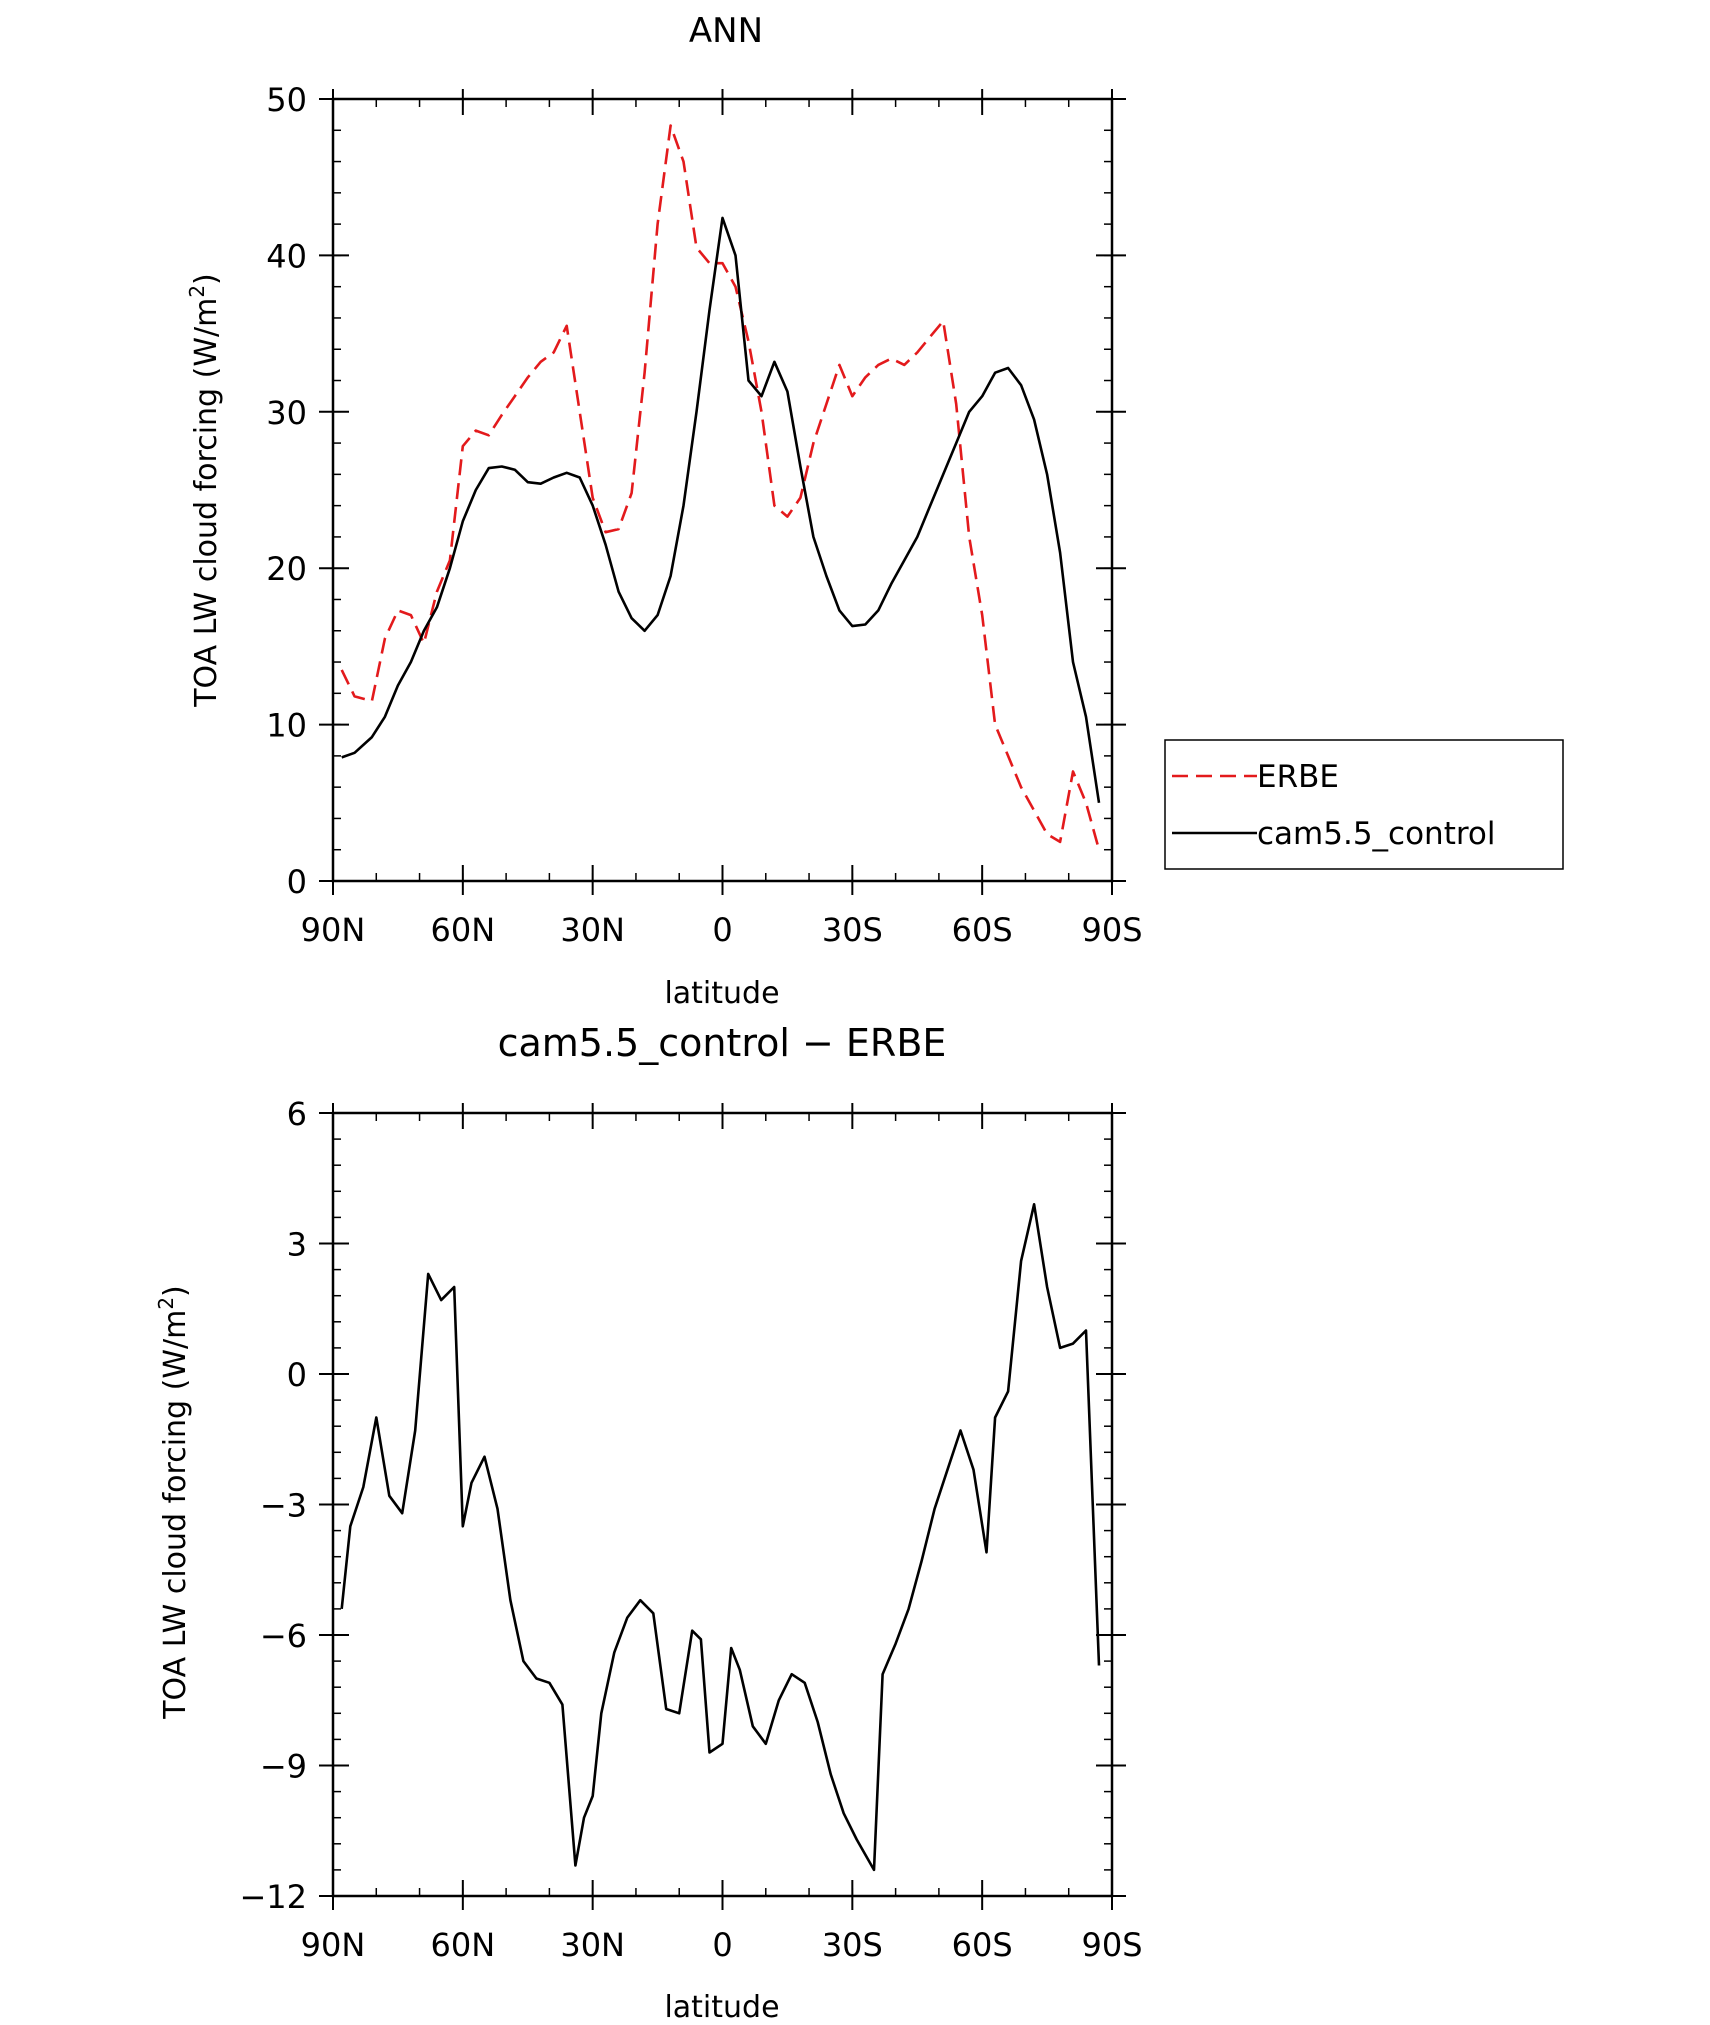 This screenshot has width=1710, height=2025. What do you see at coordinates (286, 100) in the screenshot?
I see `top-y-tick-label: 50` at bounding box center [286, 100].